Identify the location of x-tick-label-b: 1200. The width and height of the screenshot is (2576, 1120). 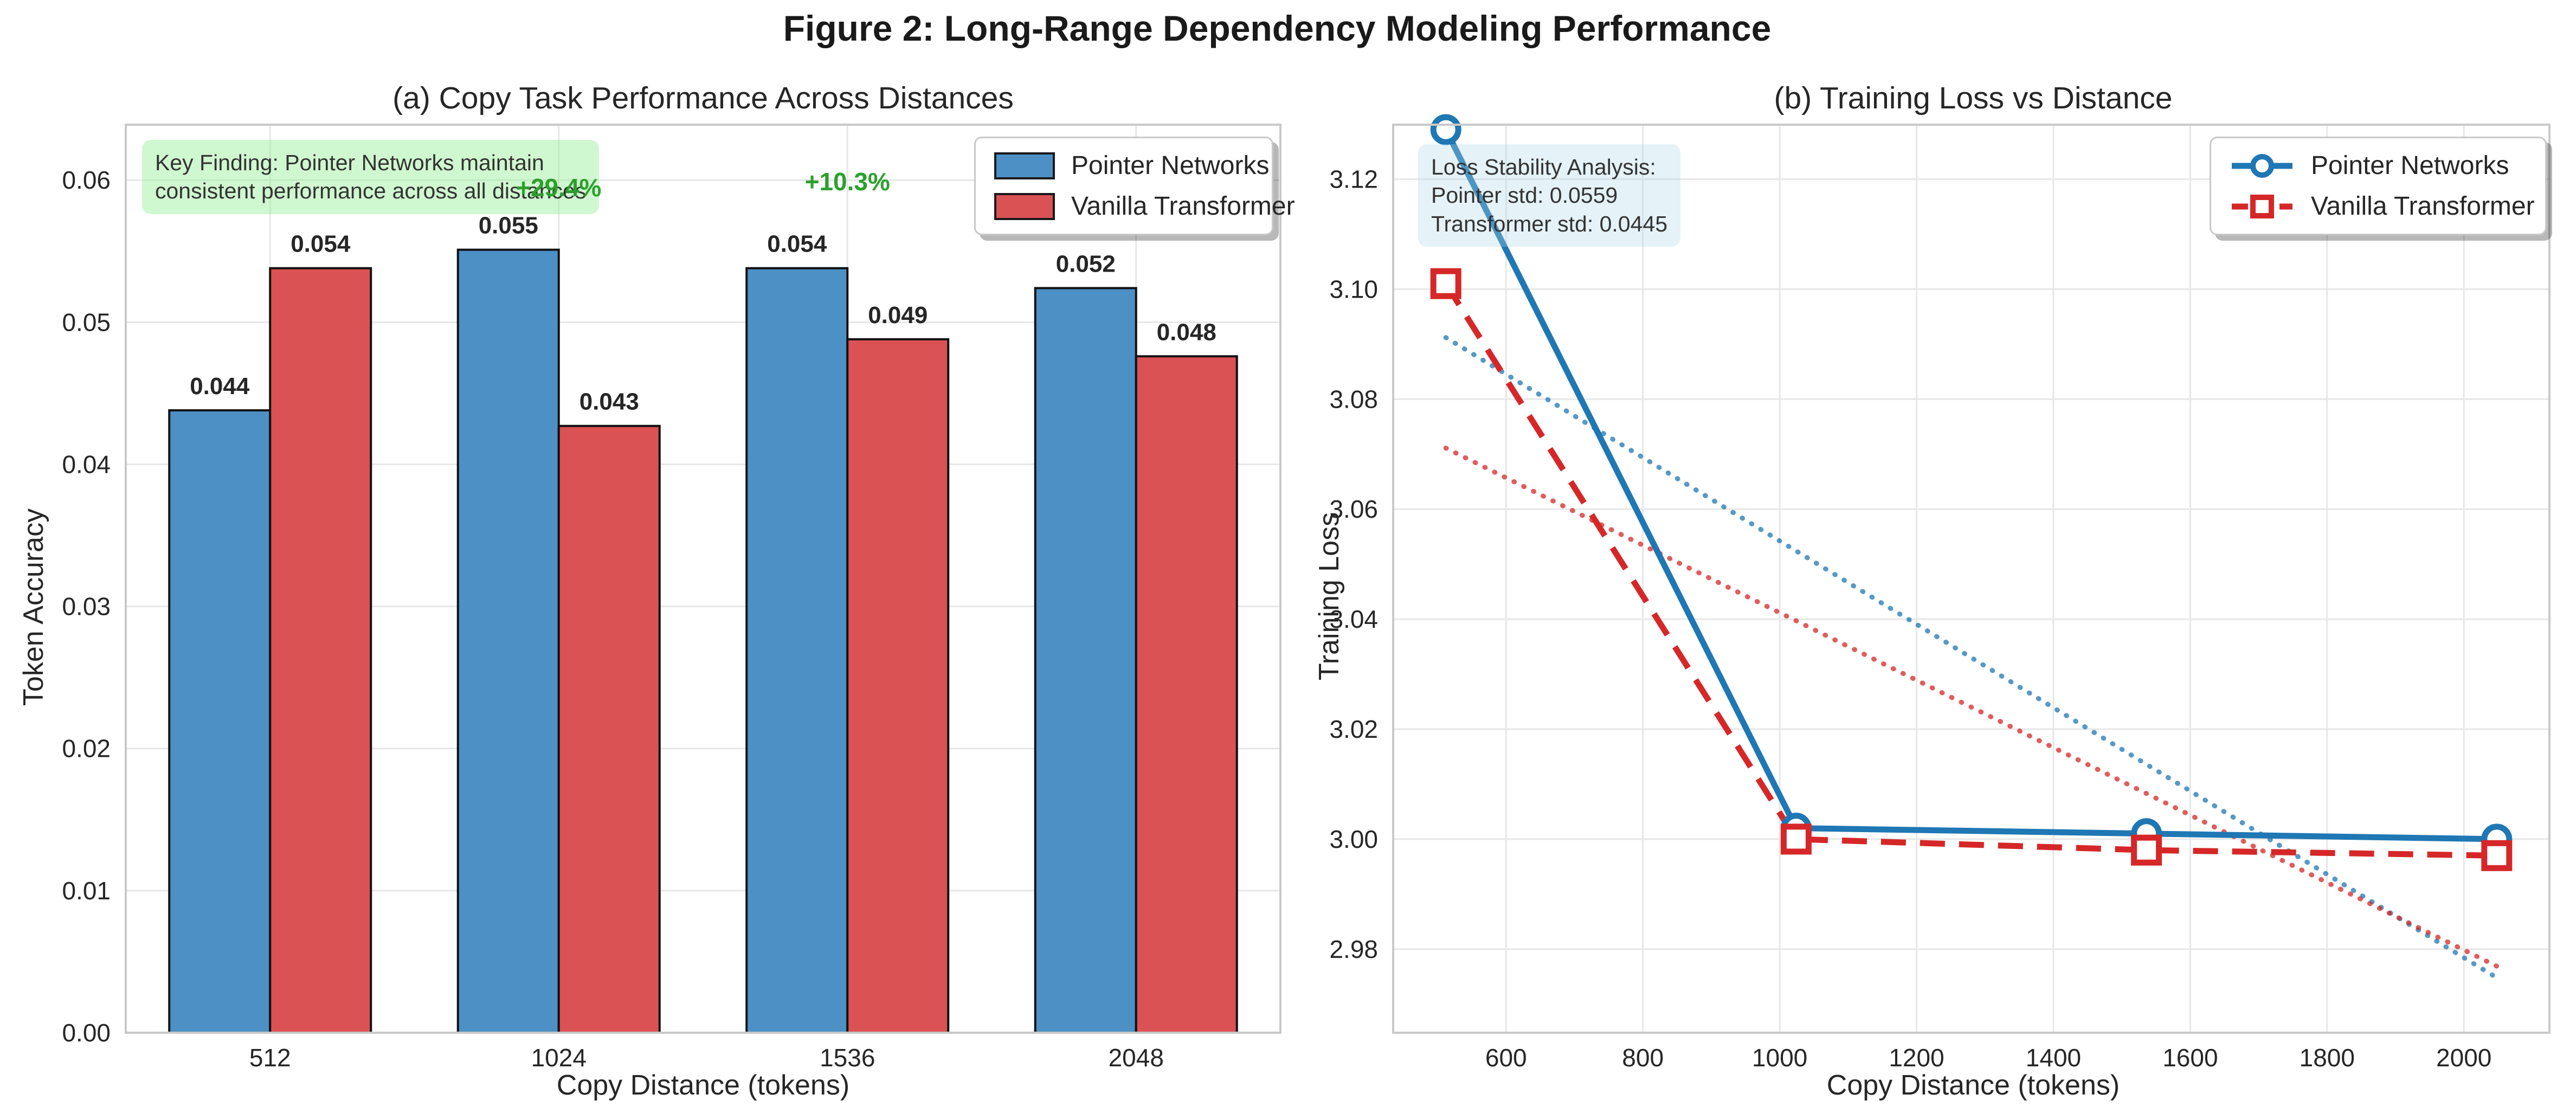
(1916, 1058).